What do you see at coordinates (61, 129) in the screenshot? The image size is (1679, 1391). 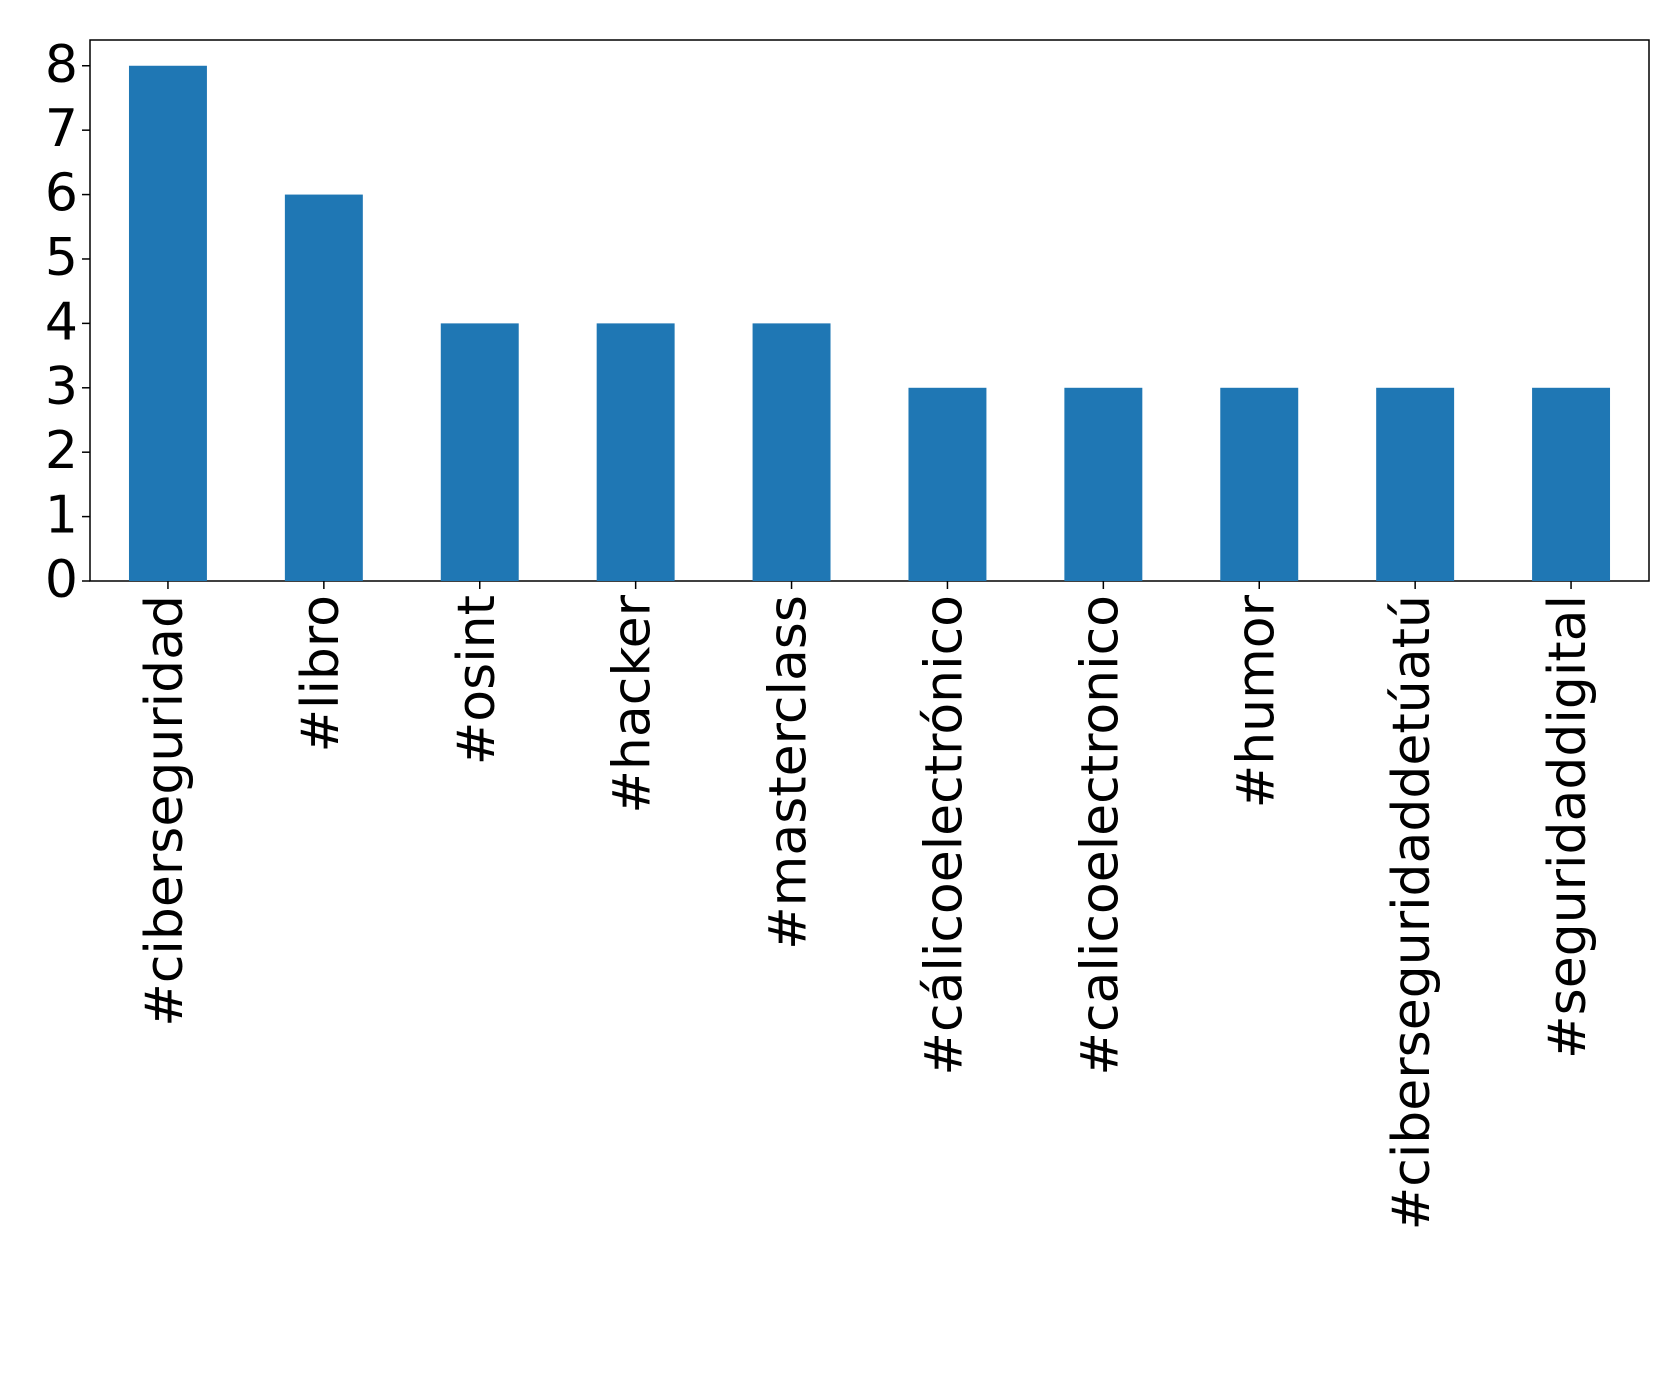 I see `y-tick-label: 7` at bounding box center [61, 129].